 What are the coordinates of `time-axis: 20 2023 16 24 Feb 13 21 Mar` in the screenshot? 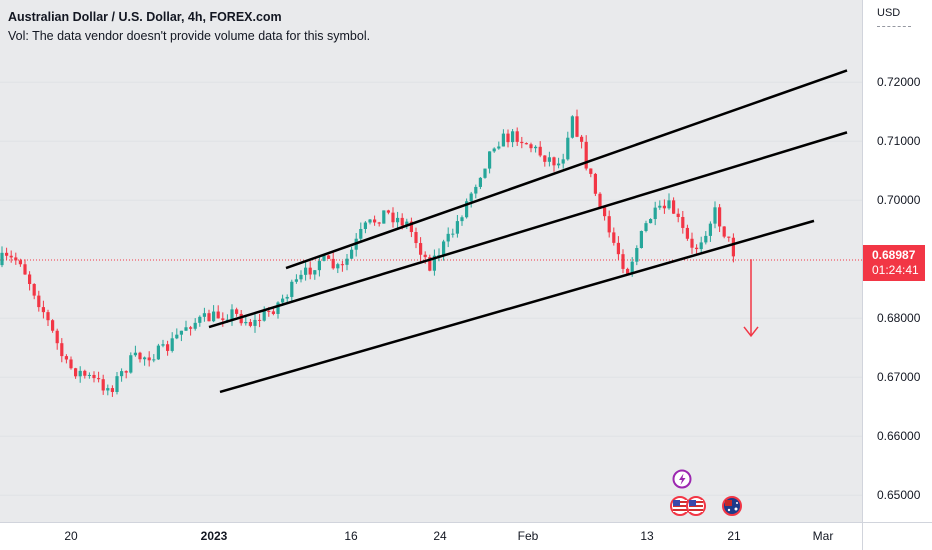 It's located at (431, 536).